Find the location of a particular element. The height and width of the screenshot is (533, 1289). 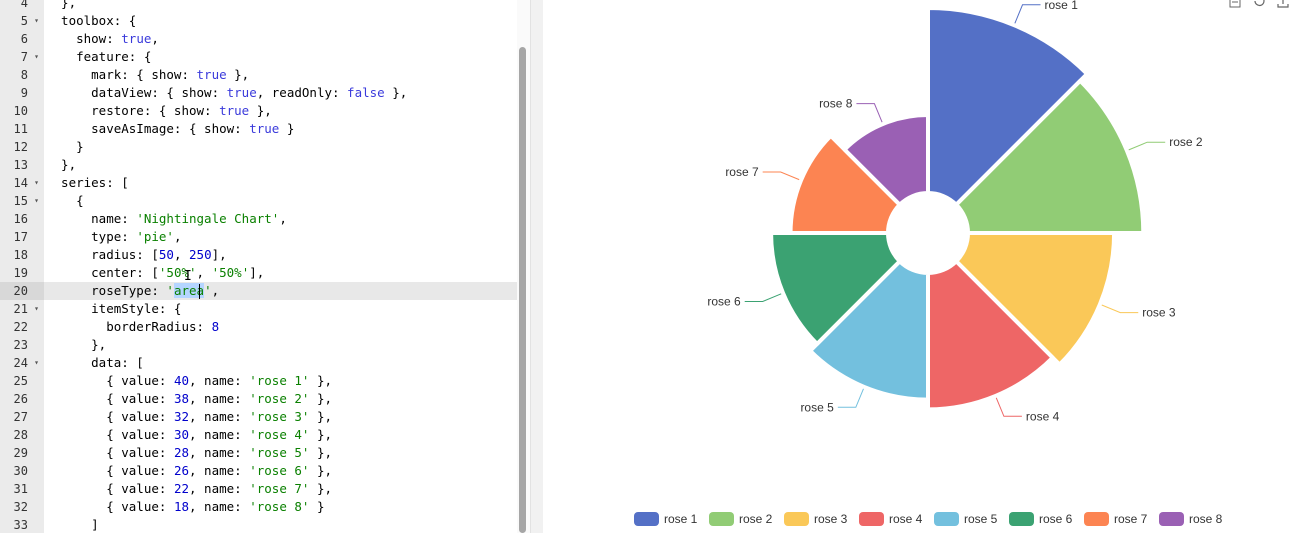

code-line: 29 { value: 28, name: 'rose 5' }, is located at coordinates (260, 453).